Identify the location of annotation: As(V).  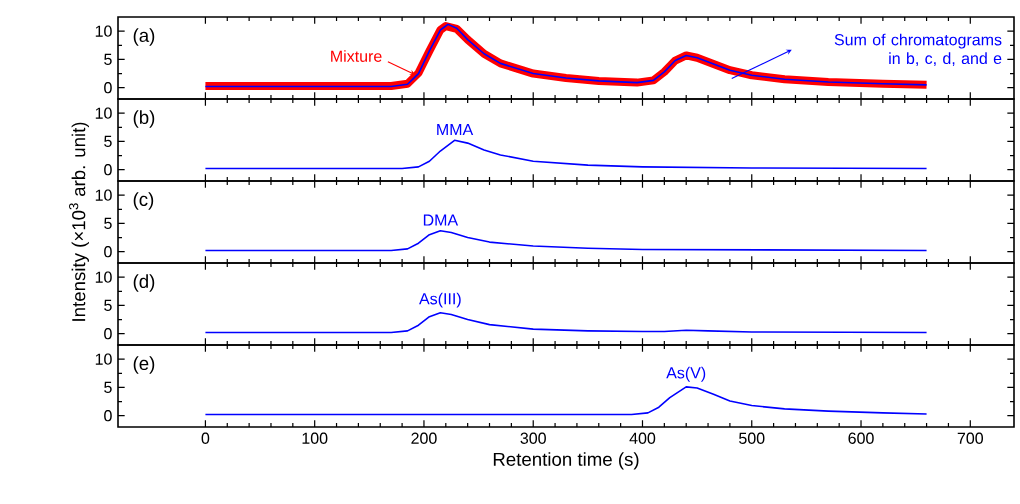
(686, 374).